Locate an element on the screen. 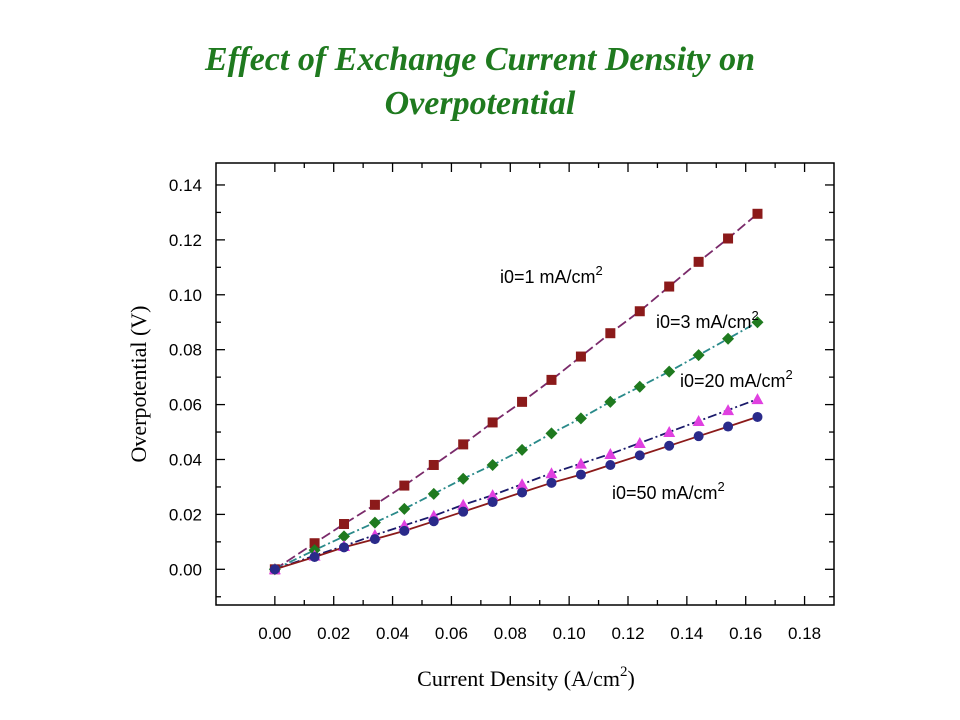 This screenshot has height=720, width=960. x-tick-label: 0.12 is located at coordinates (627, 633).